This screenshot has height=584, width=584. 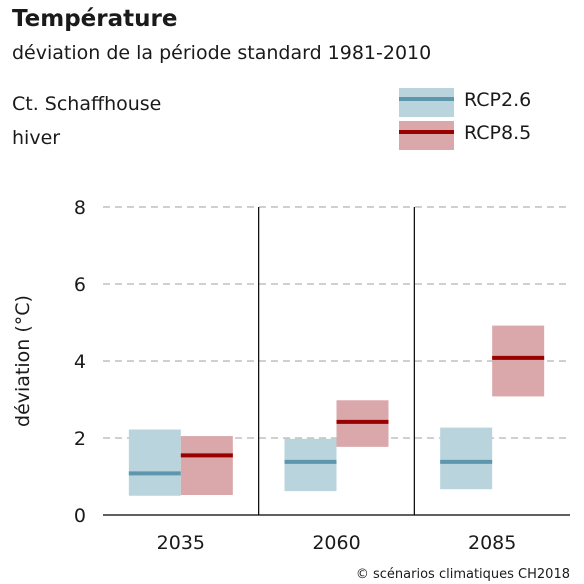 I want to click on box-rcp26-2035, so click(x=154, y=462).